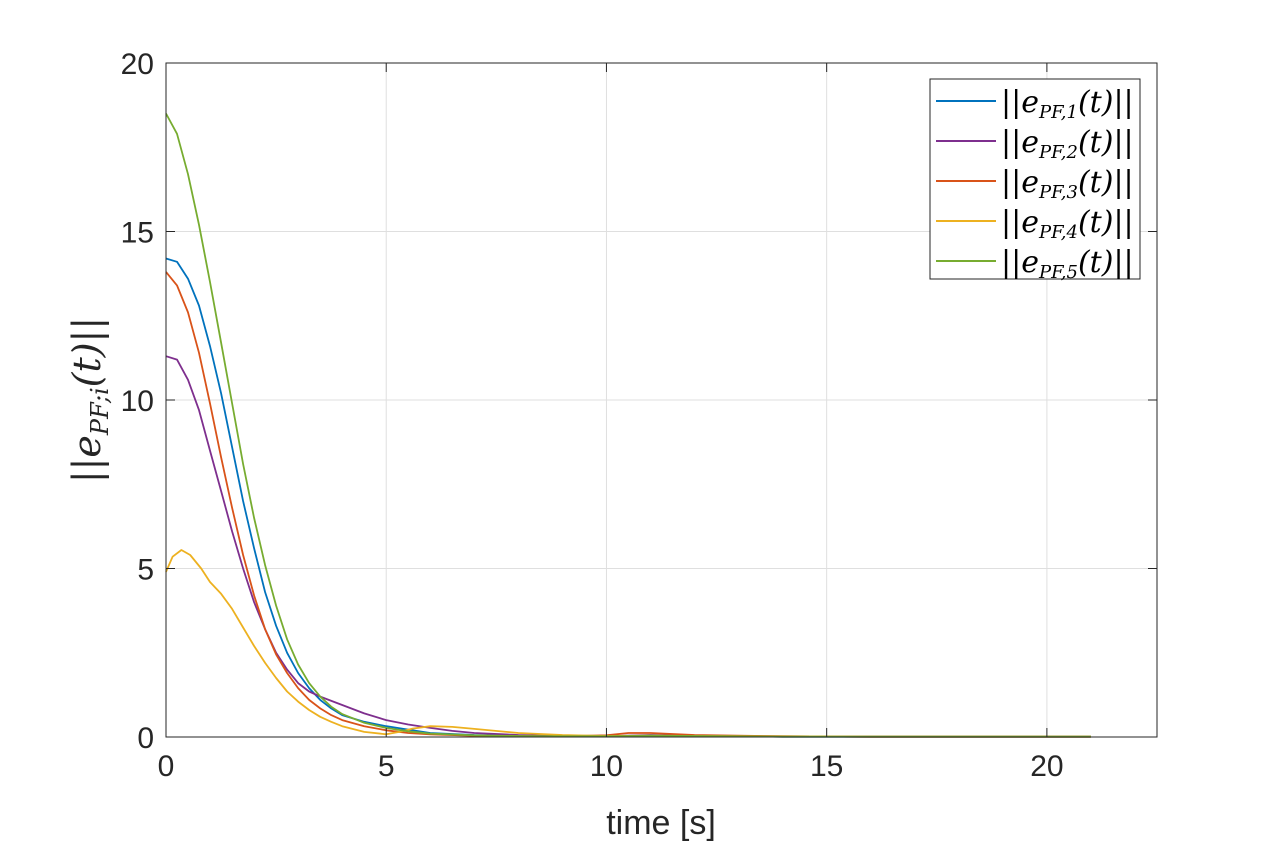  I want to click on y-axis-label: ||ePF;i(t)||, so click(89, 400).